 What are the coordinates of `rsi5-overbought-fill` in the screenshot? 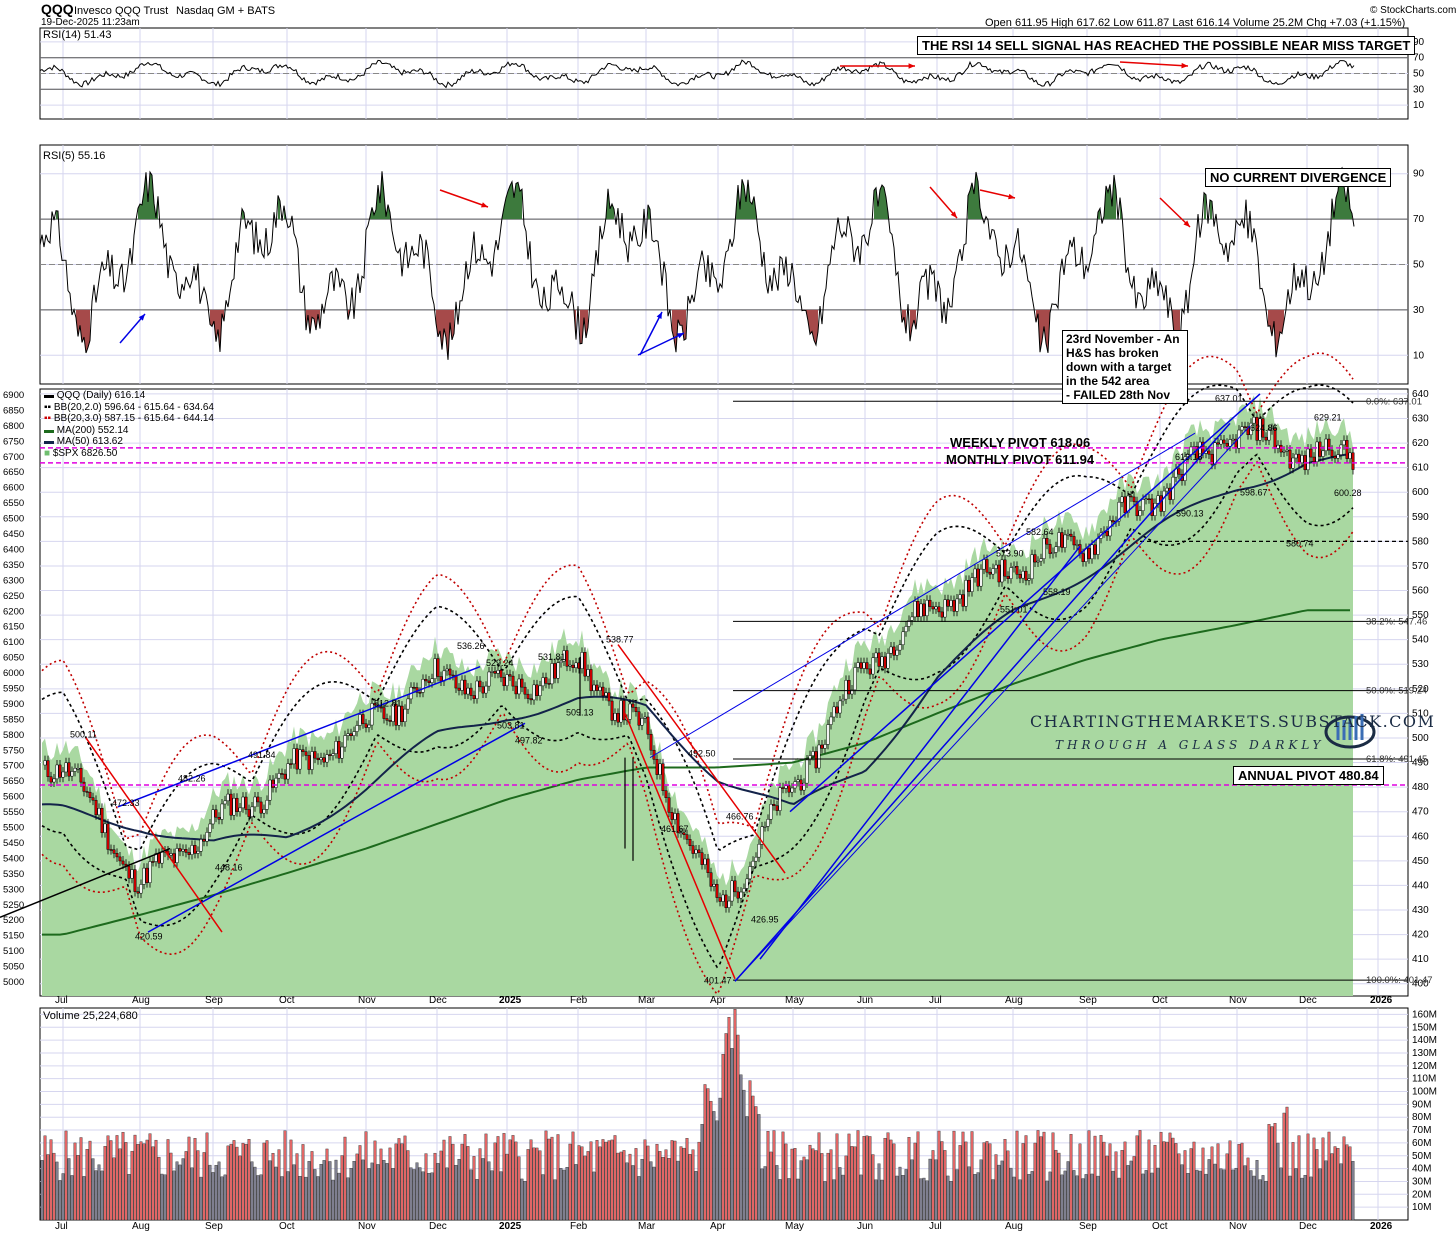 It's located at (746, 199).